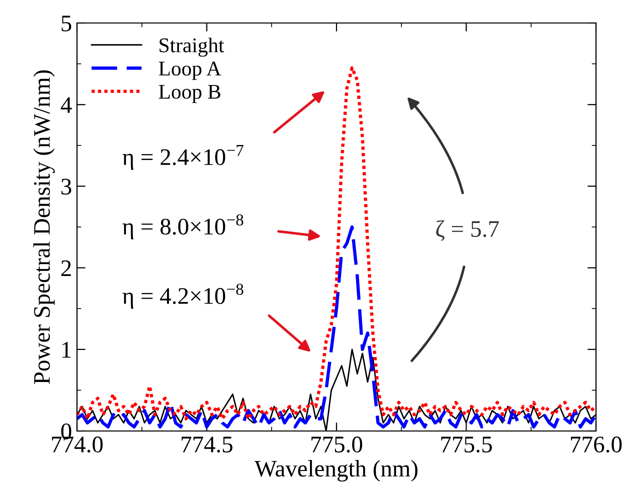  I want to click on annotation: η = 2.4×10$^{−7}$, so click(183, 157).